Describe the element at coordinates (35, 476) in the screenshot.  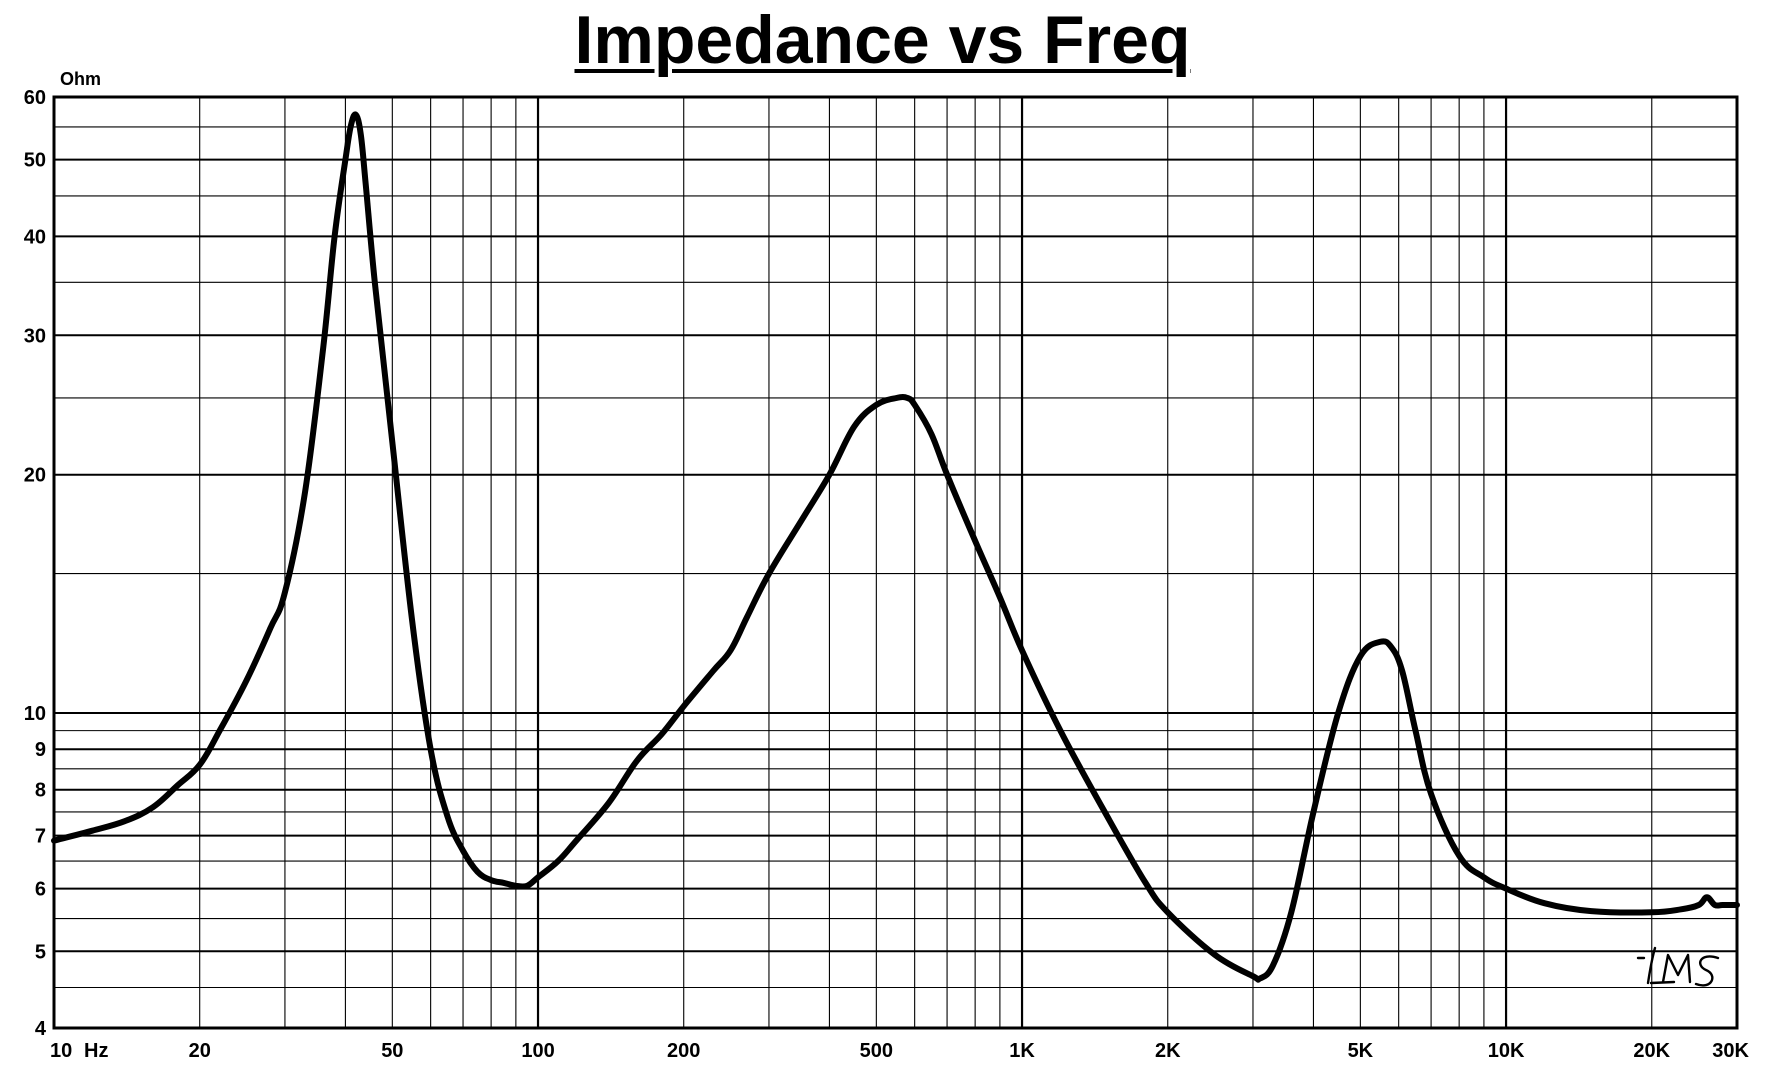
I see `y-tick-label: 20` at that location.